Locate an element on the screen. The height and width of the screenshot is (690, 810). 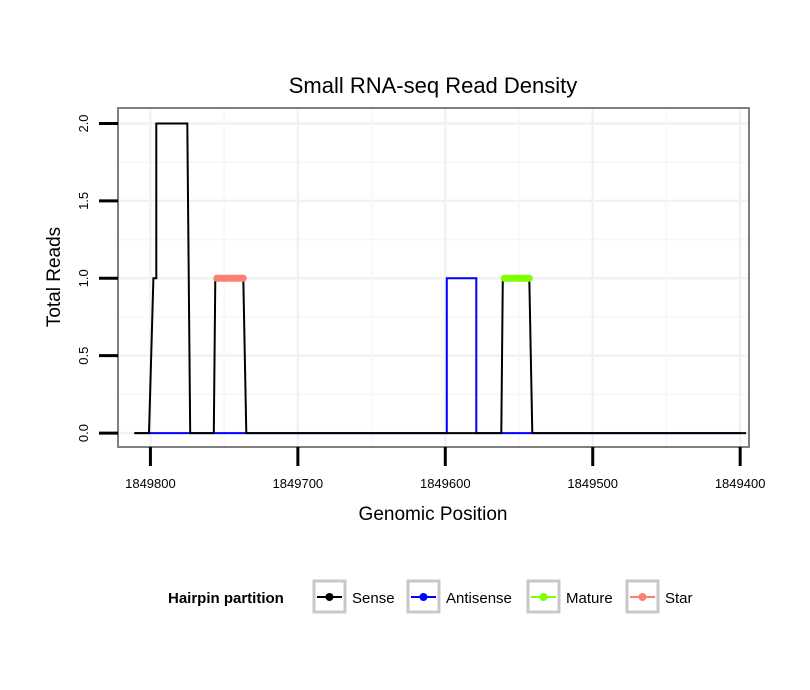
x-axis-title: Genomic Position is located at coordinates (433, 514).